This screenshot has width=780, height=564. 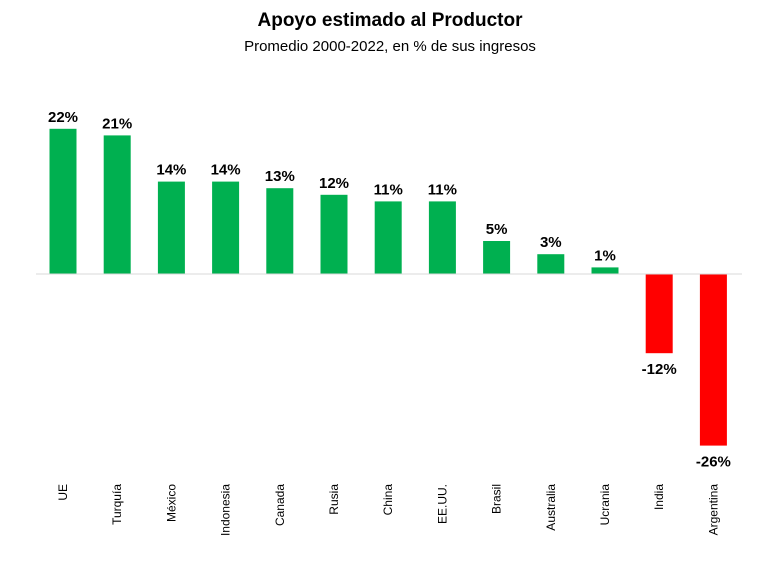 What do you see at coordinates (390, 20) in the screenshot?
I see `chart-title: Apoyo estimado al Productor` at bounding box center [390, 20].